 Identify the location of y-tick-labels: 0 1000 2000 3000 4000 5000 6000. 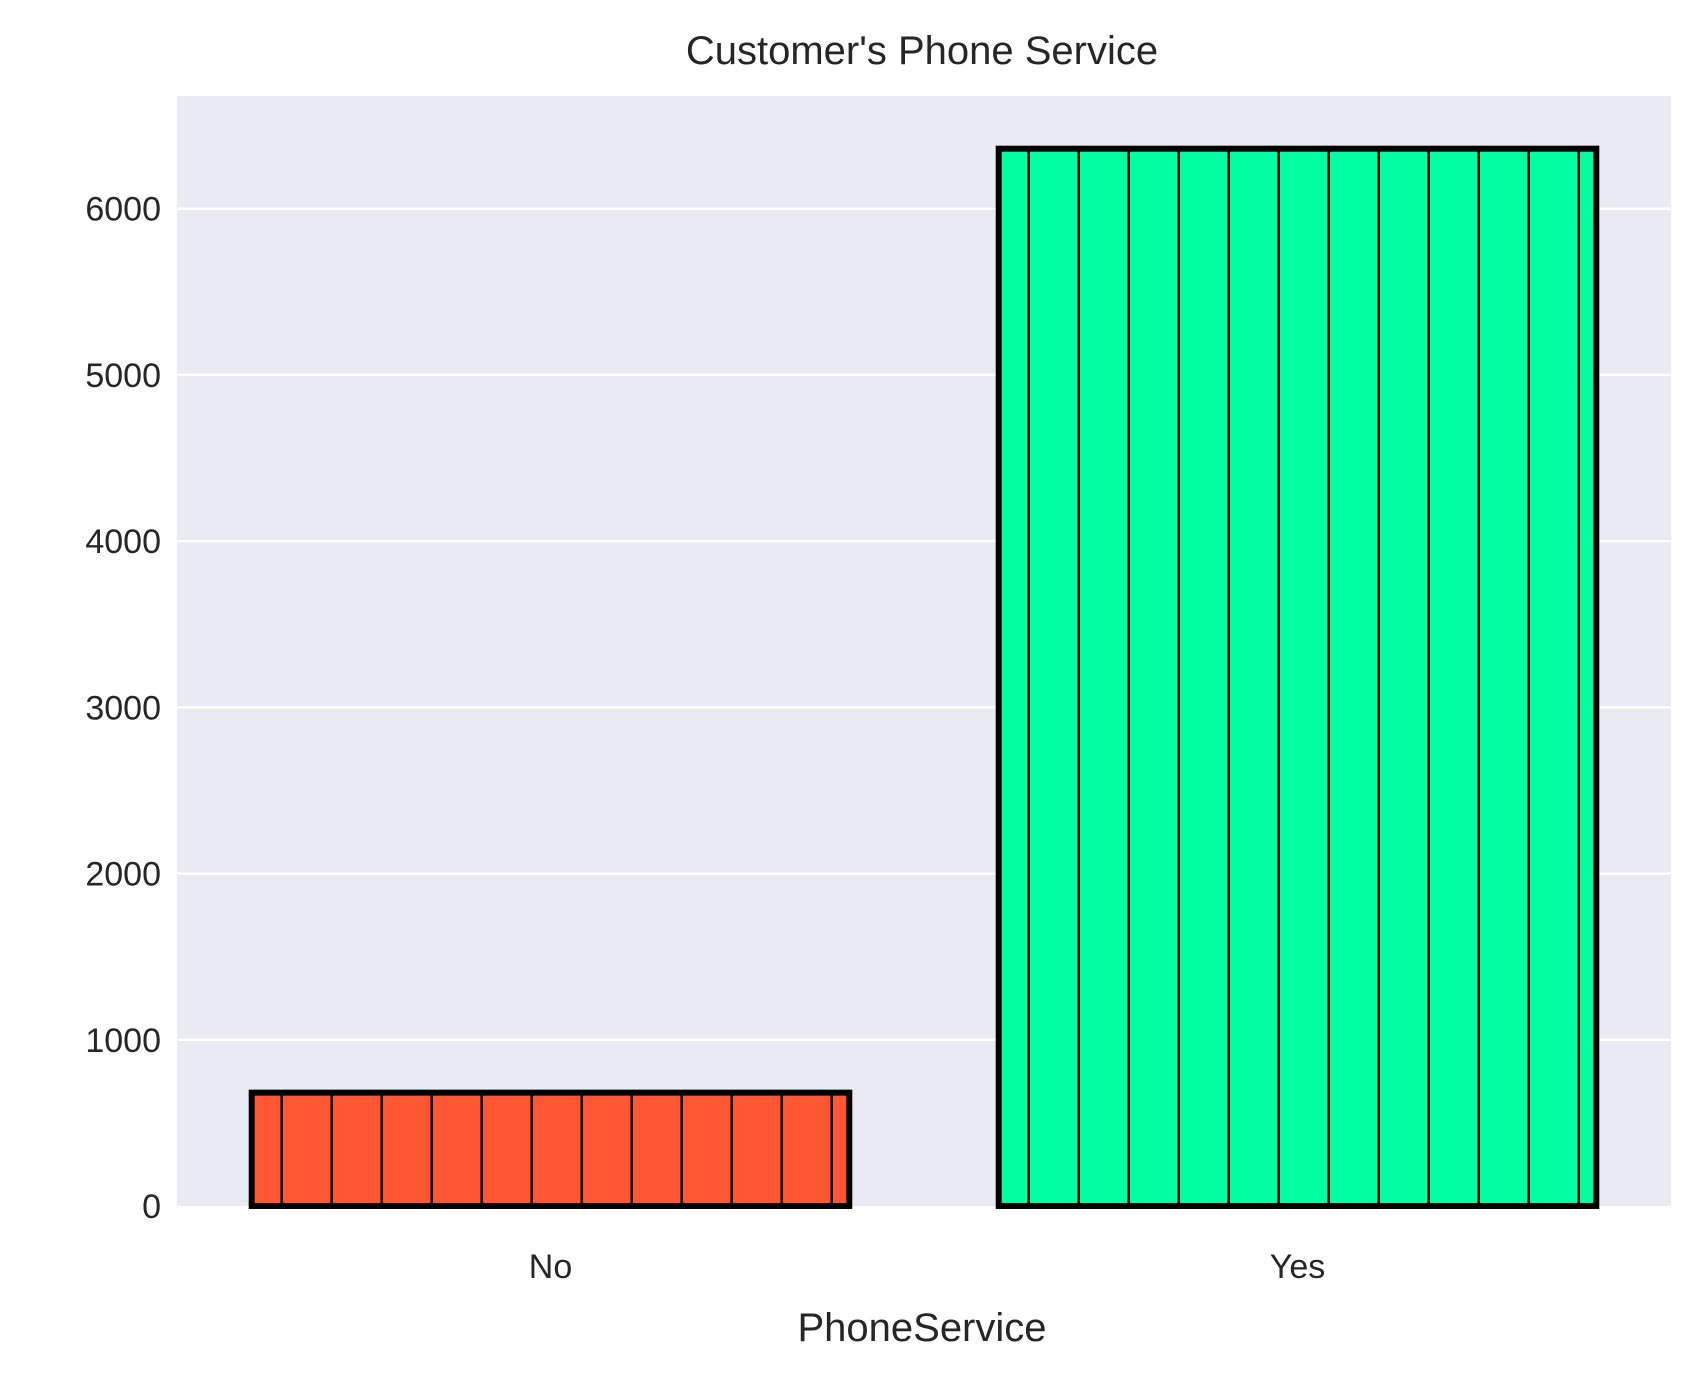
(123, 708).